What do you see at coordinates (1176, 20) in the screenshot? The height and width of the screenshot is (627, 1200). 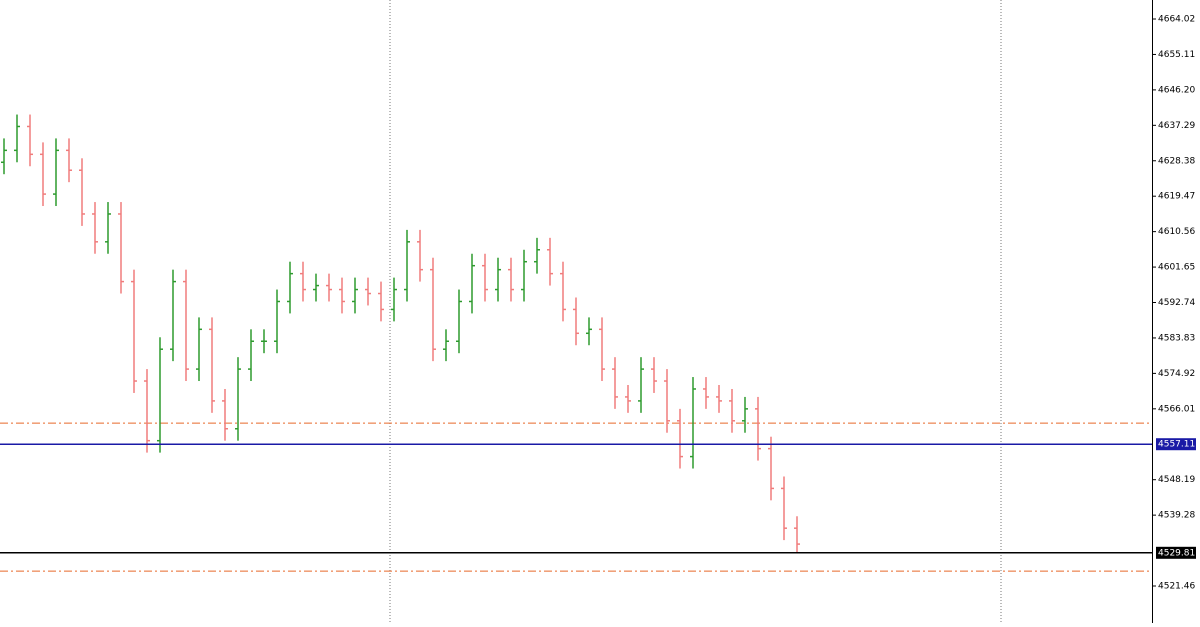 I see `y-tick-label: 4664.02` at bounding box center [1176, 20].